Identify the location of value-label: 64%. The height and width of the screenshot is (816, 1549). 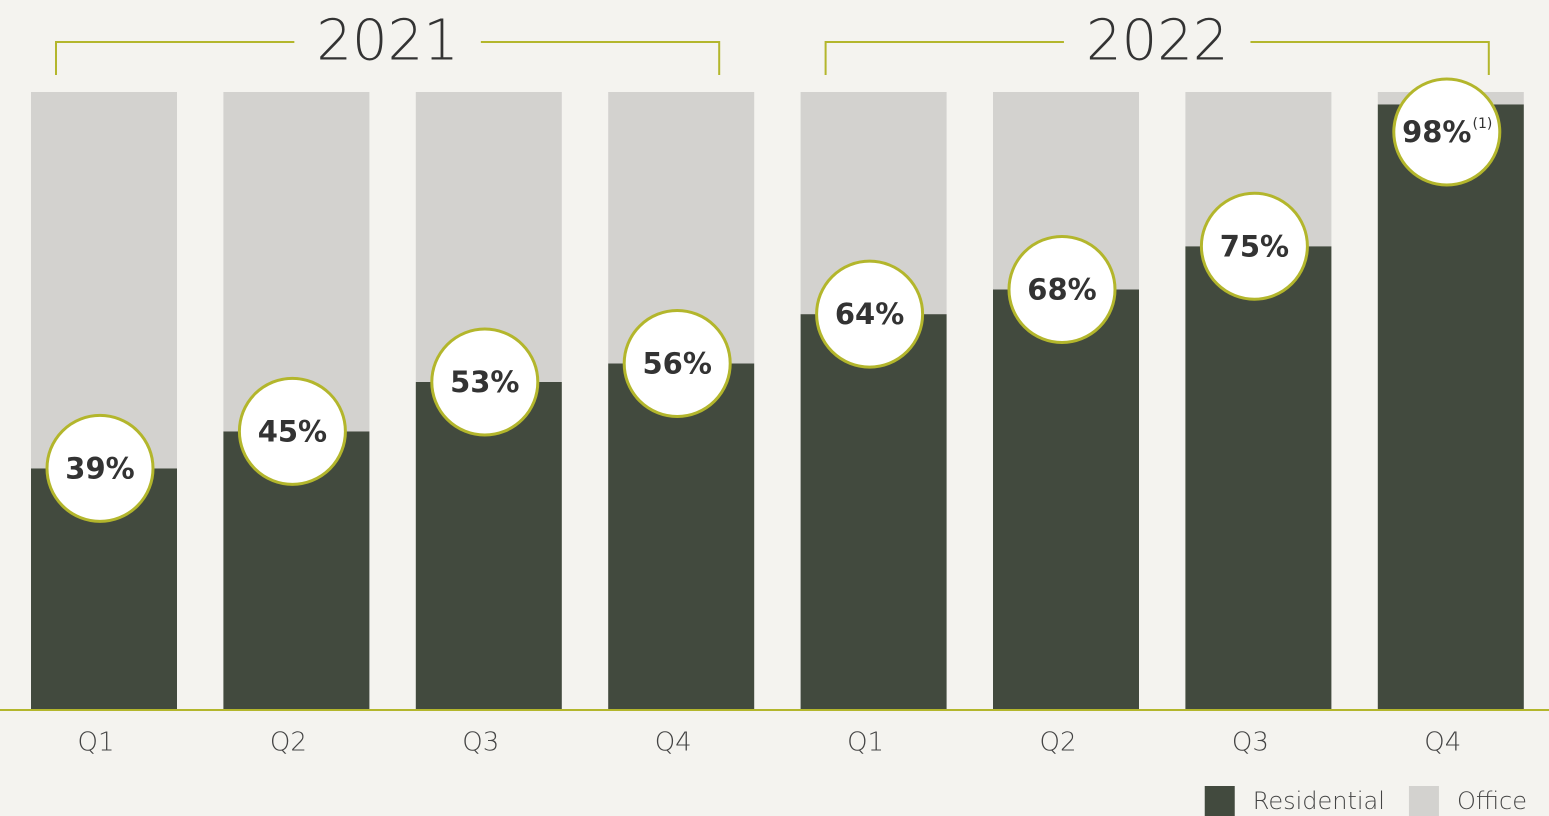
(869, 314).